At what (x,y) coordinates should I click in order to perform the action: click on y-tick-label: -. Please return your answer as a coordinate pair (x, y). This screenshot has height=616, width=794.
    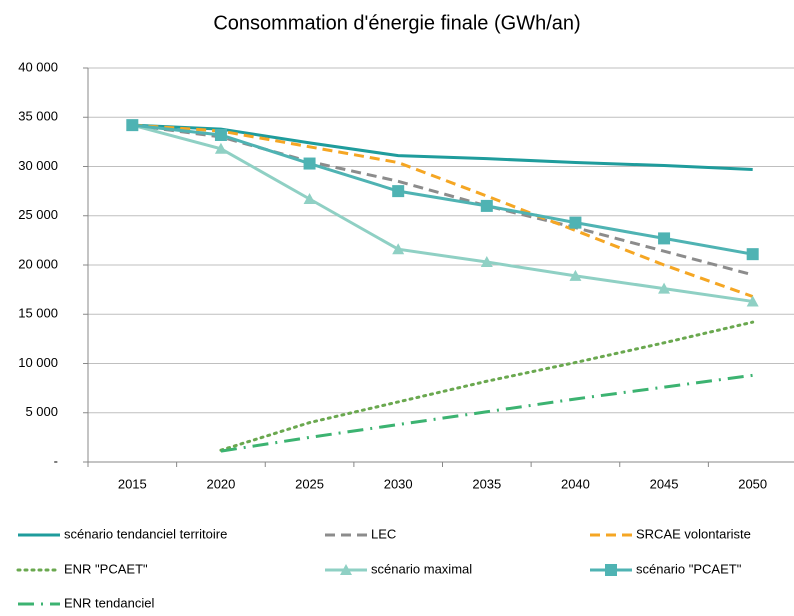
    Looking at the image, I should click on (56, 460).